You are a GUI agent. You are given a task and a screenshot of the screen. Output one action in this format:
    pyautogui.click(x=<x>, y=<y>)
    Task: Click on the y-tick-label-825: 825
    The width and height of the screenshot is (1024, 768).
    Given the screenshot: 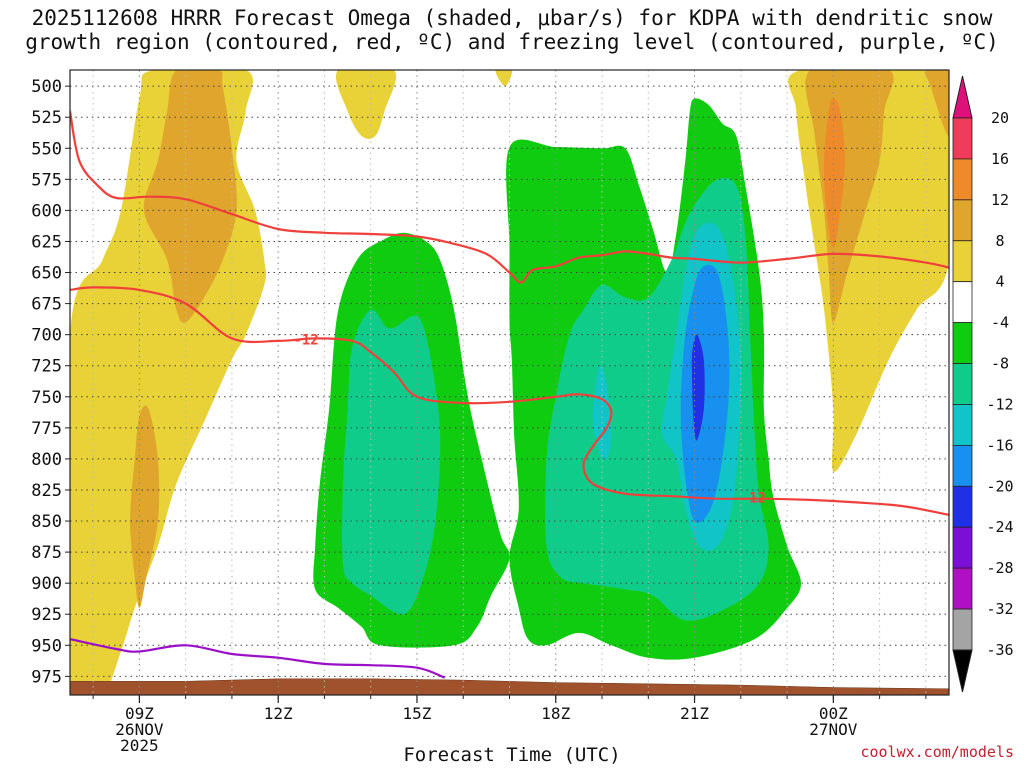 What is the action you would take?
    pyautogui.click(x=46, y=491)
    